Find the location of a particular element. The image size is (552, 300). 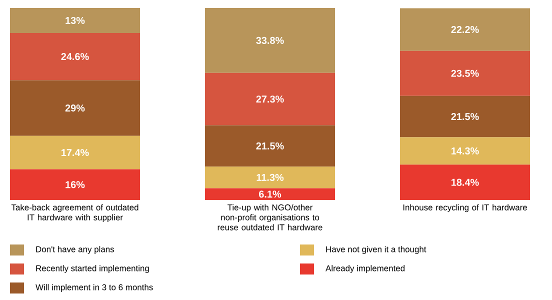

legend-label: Don't have any plans is located at coordinates (75, 250).